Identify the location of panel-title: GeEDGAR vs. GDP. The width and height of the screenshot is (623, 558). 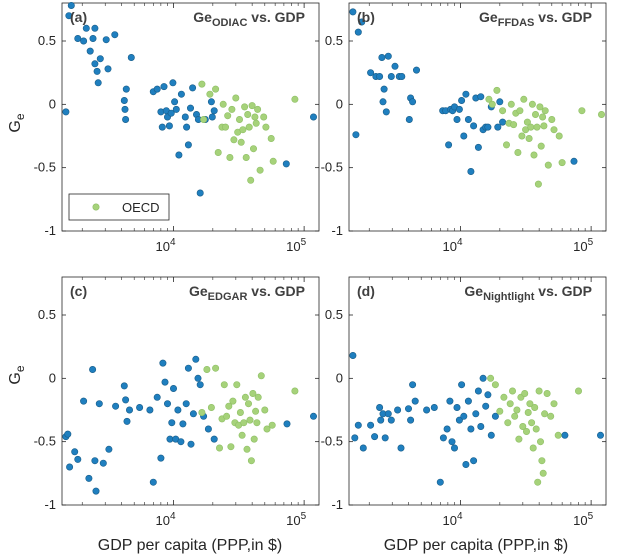
(247, 293).